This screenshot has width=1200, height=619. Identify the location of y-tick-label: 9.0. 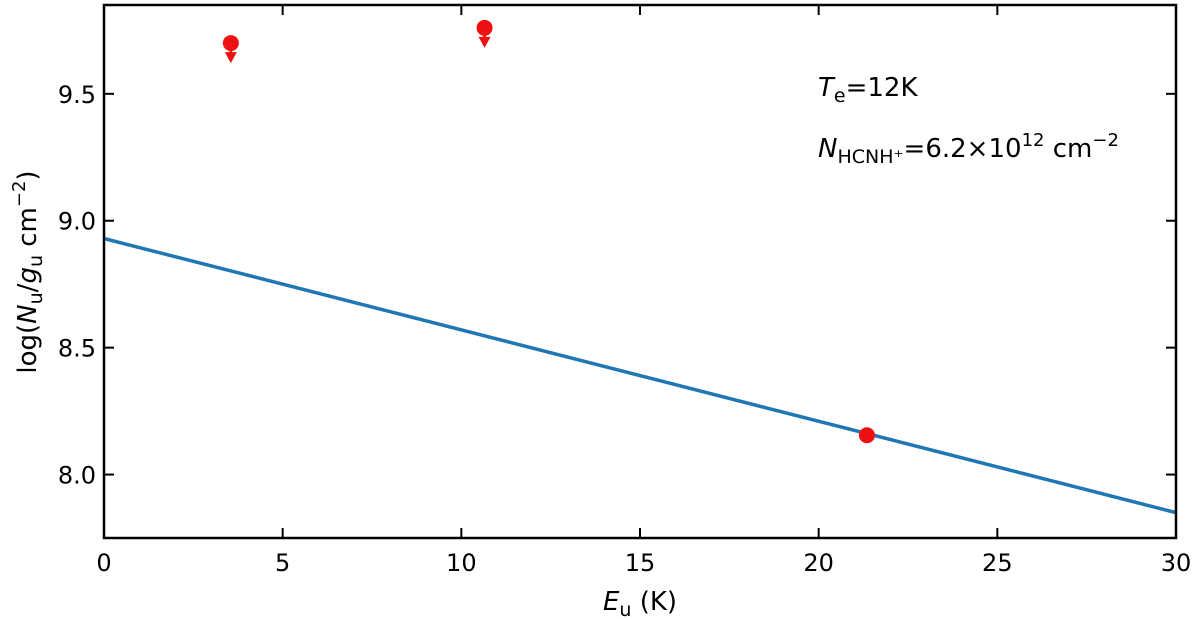
(77, 222).